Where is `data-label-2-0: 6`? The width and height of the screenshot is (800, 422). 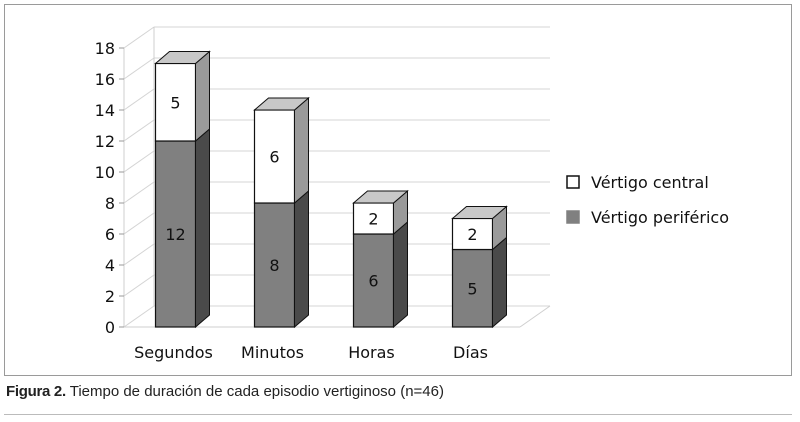
data-label-2-0: 6 is located at coordinates (373, 281).